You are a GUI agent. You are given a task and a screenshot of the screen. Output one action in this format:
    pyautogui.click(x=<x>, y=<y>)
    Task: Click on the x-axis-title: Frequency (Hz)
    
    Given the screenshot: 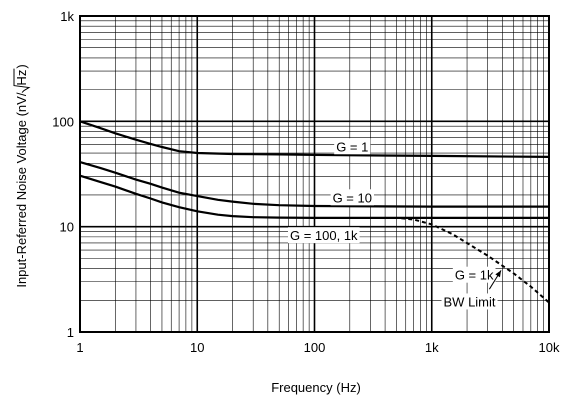 What is the action you would take?
    pyautogui.click(x=316, y=387)
    